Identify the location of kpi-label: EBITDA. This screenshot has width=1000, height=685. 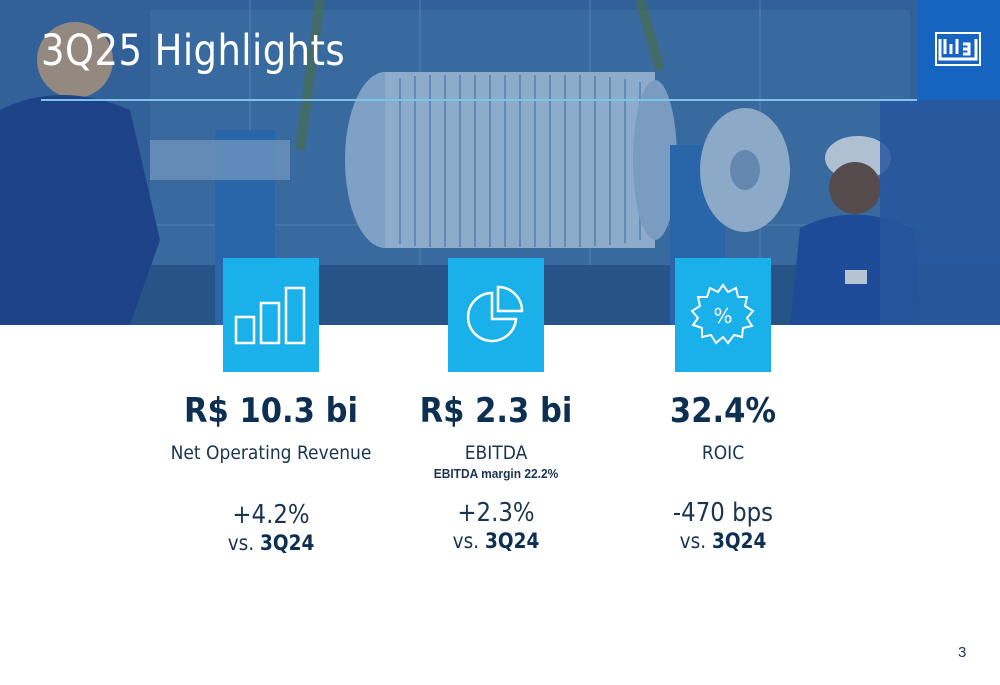
(496, 453).